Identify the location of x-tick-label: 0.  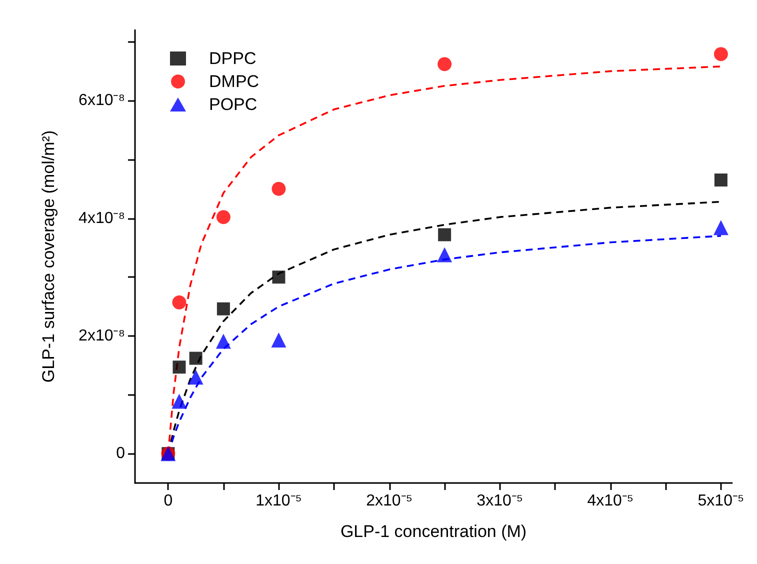
(168, 501).